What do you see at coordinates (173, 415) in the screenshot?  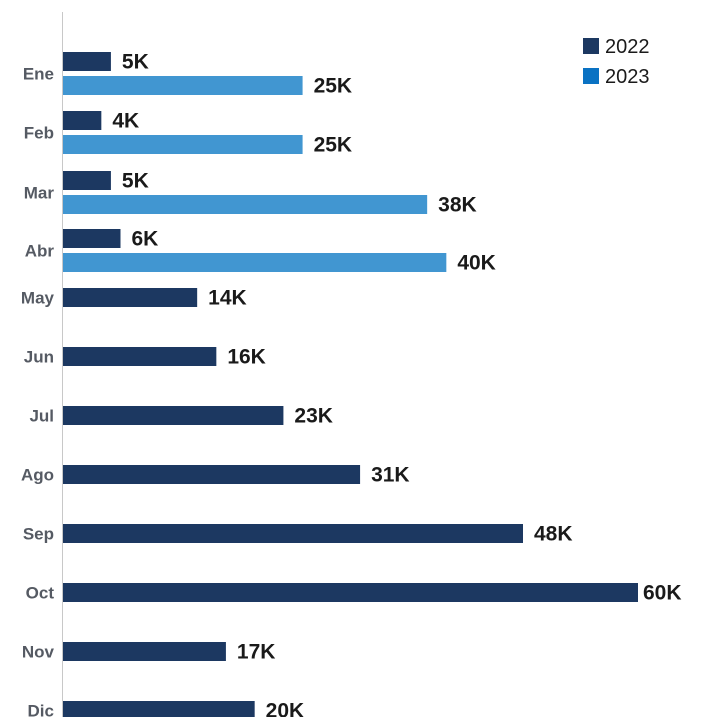 I see `bar-2022-jul` at bounding box center [173, 415].